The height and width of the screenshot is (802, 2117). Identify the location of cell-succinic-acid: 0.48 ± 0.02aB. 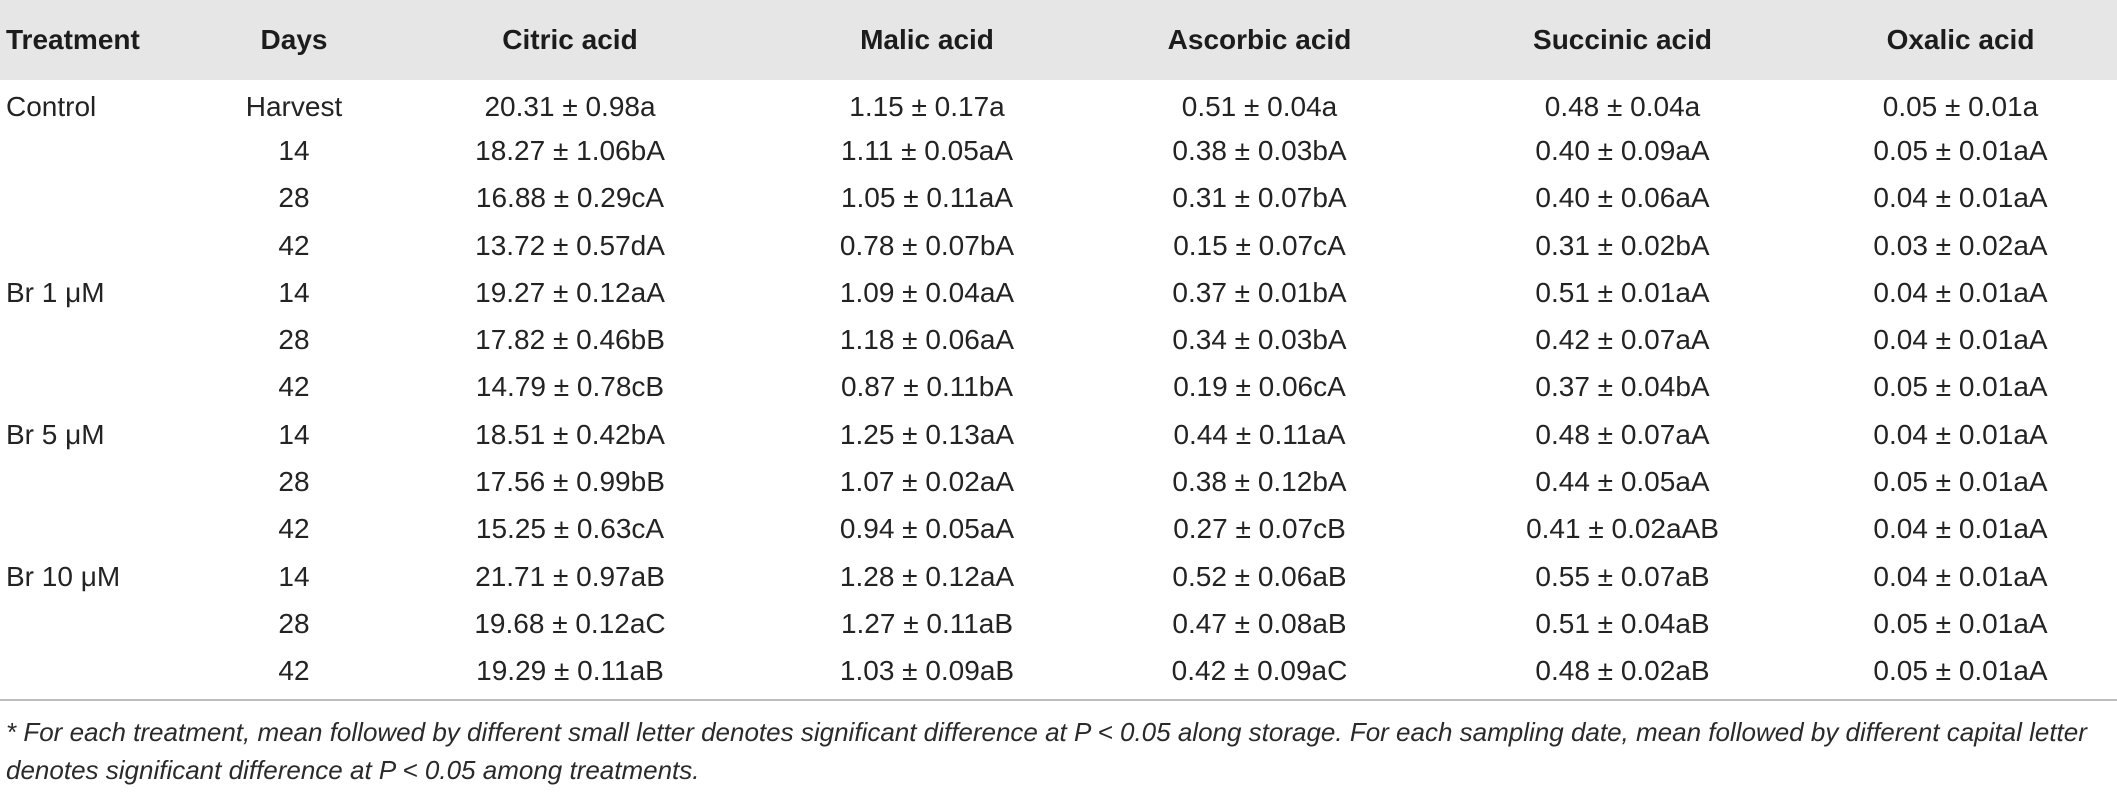
(1622, 671).